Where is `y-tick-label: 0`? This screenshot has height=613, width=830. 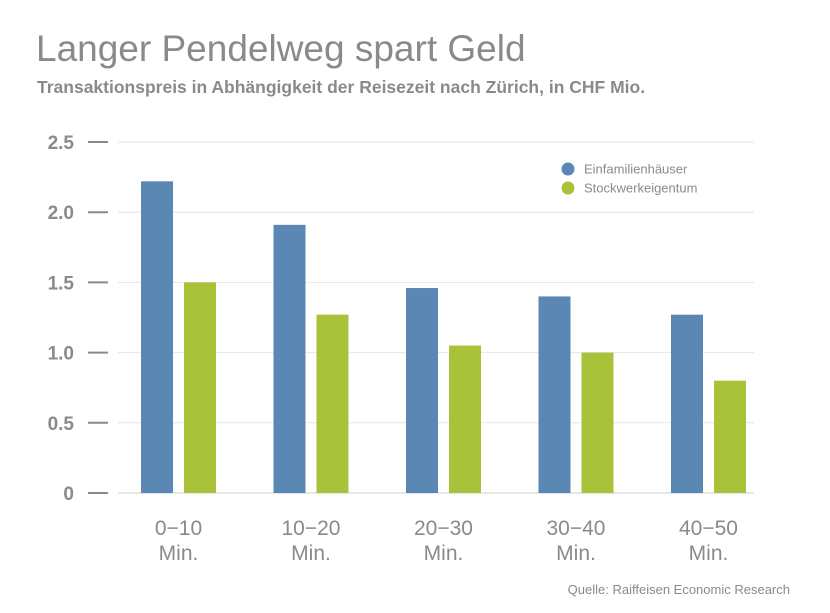
y-tick-label: 0 is located at coordinates (68, 494).